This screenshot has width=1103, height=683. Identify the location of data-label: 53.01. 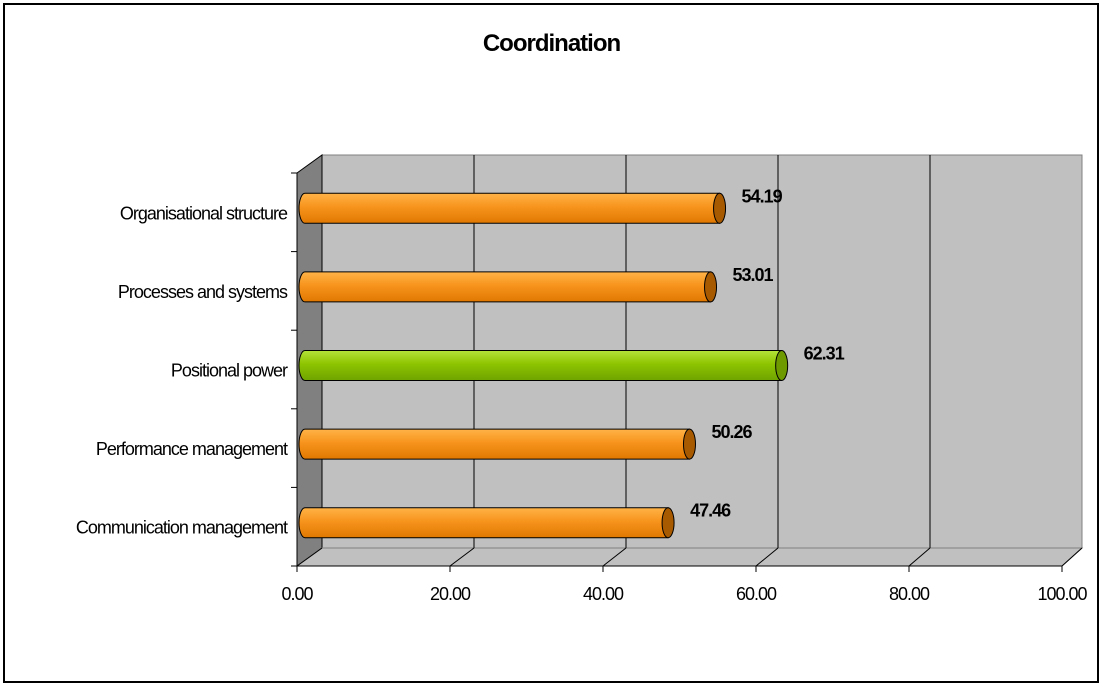
(753, 275).